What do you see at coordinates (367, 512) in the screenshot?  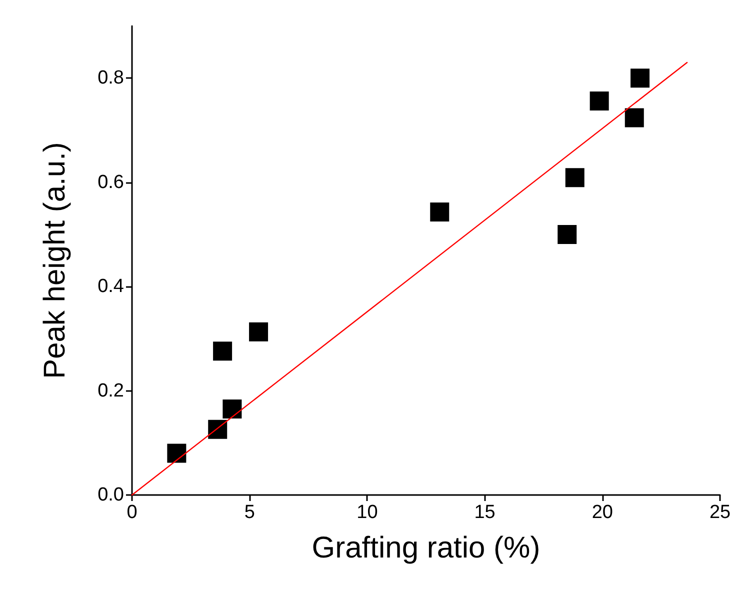 I see `x-tick-label: 10` at bounding box center [367, 512].